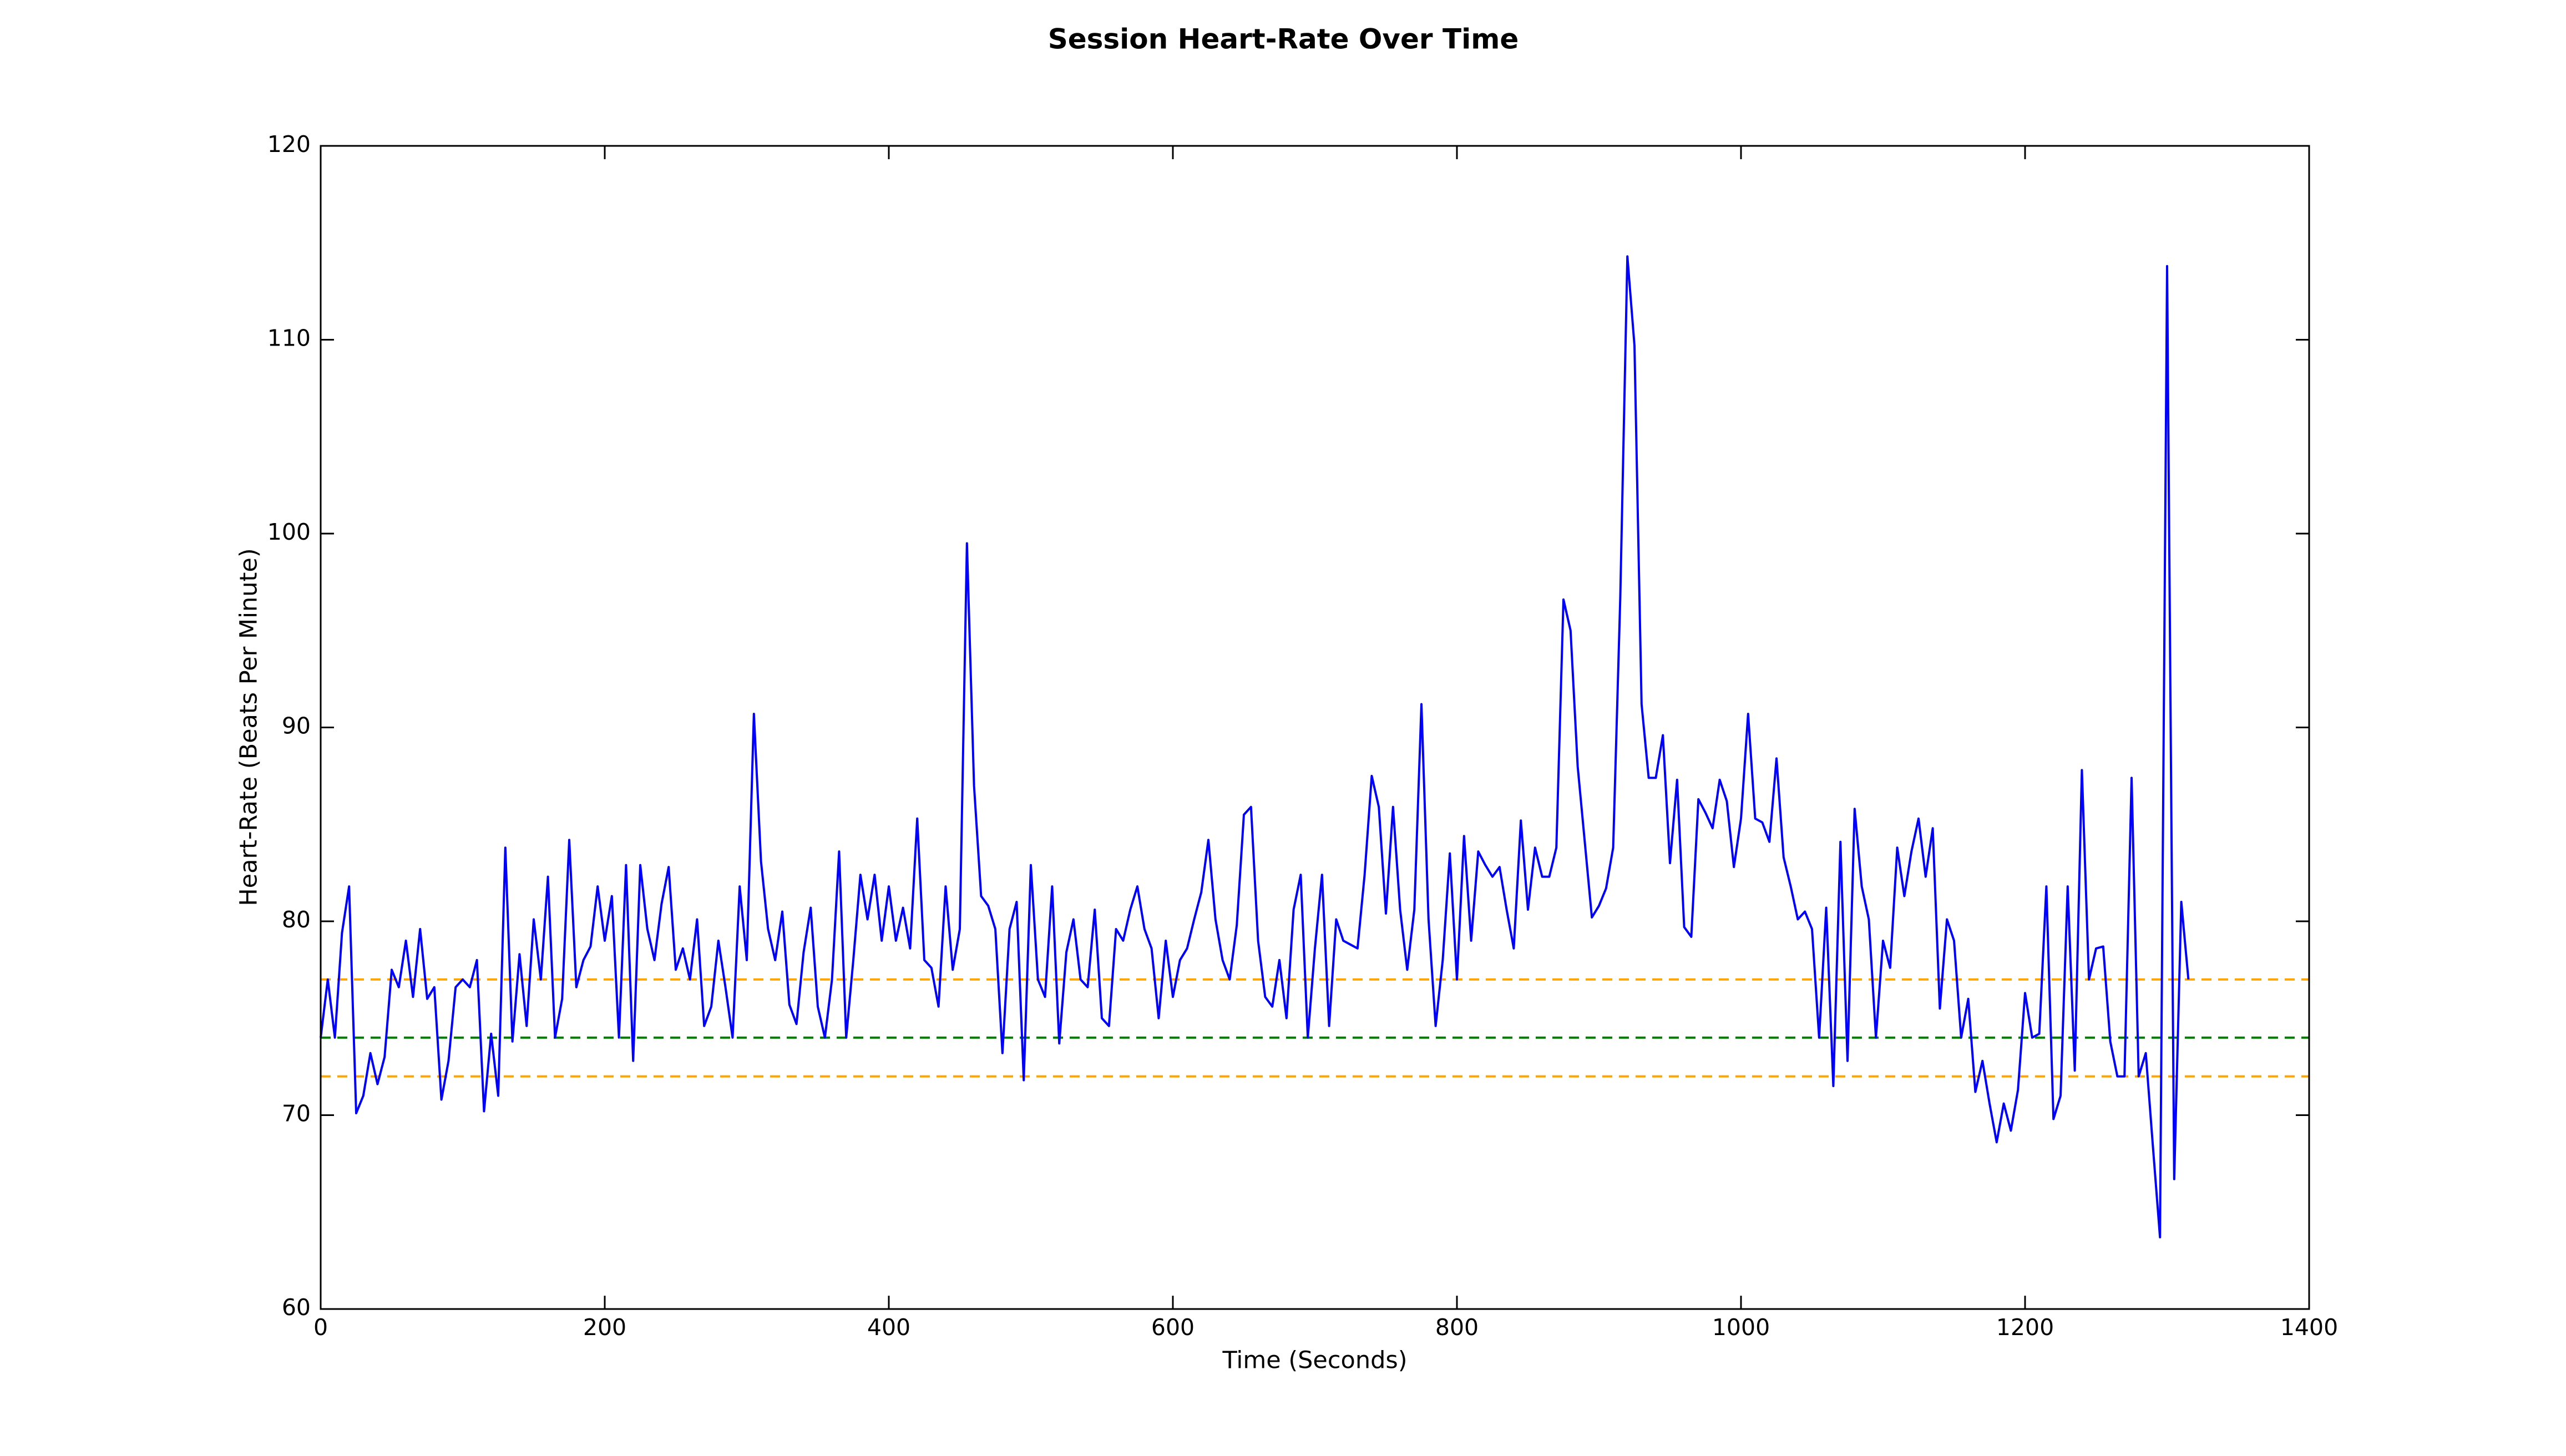  Describe the element at coordinates (289, 144) in the screenshot. I see `y-tick-label: 120` at that location.